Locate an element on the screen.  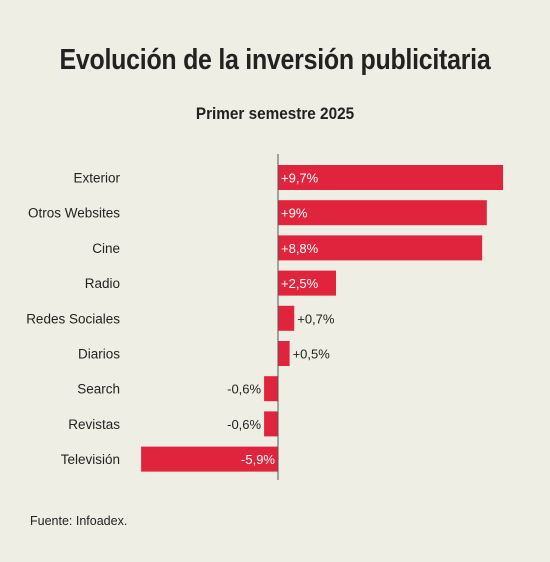
bar-cine is located at coordinates (380, 248).